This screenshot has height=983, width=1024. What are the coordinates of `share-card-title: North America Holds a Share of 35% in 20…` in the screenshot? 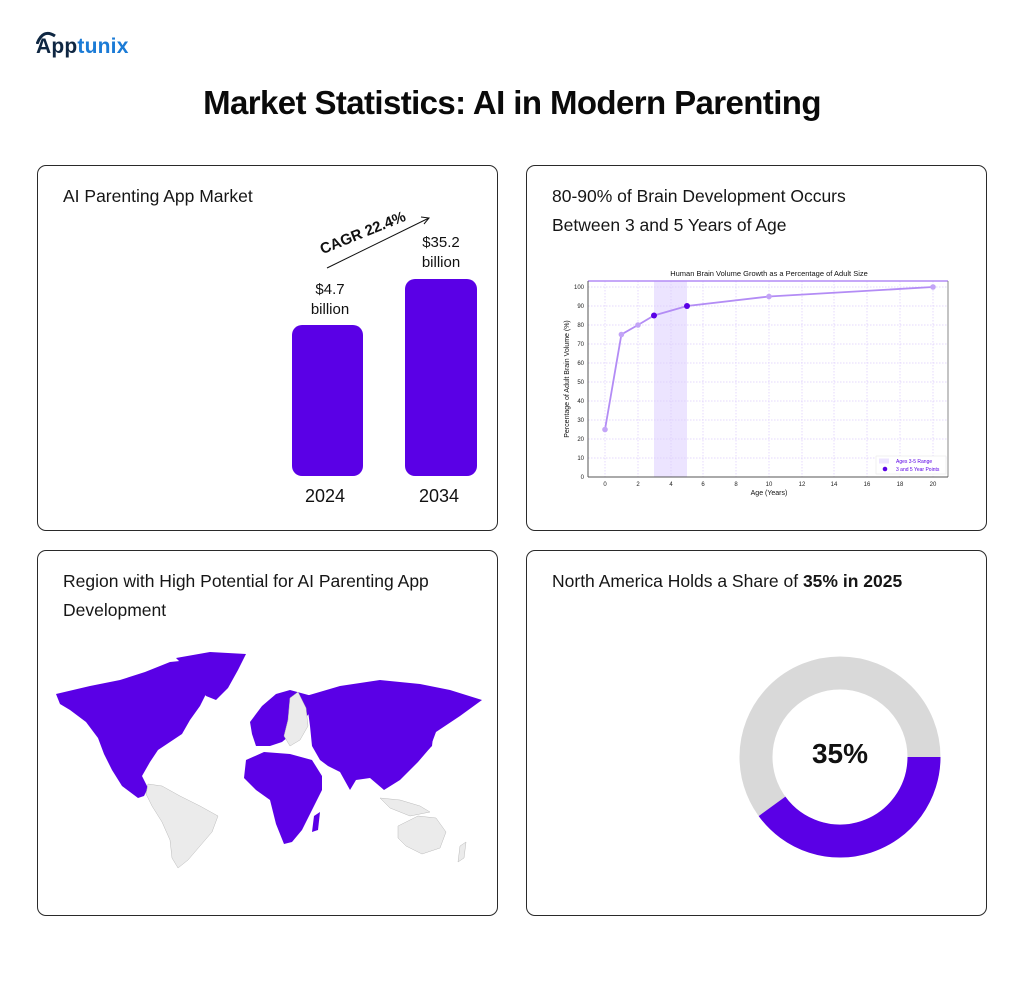 It's located at (727, 581).